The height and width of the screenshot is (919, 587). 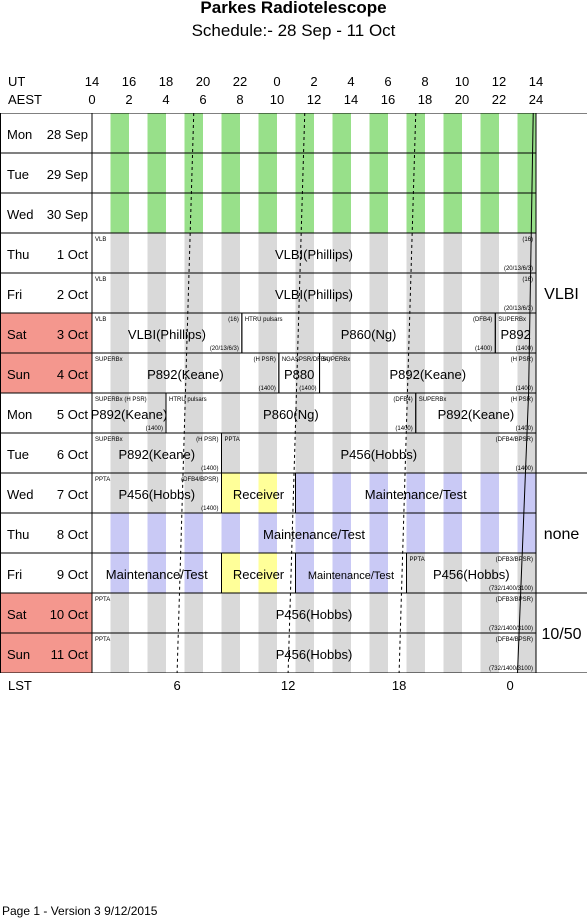 What do you see at coordinates (70, 654) in the screenshot?
I see `day-date: 11 Oct` at bounding box center [70, 654].